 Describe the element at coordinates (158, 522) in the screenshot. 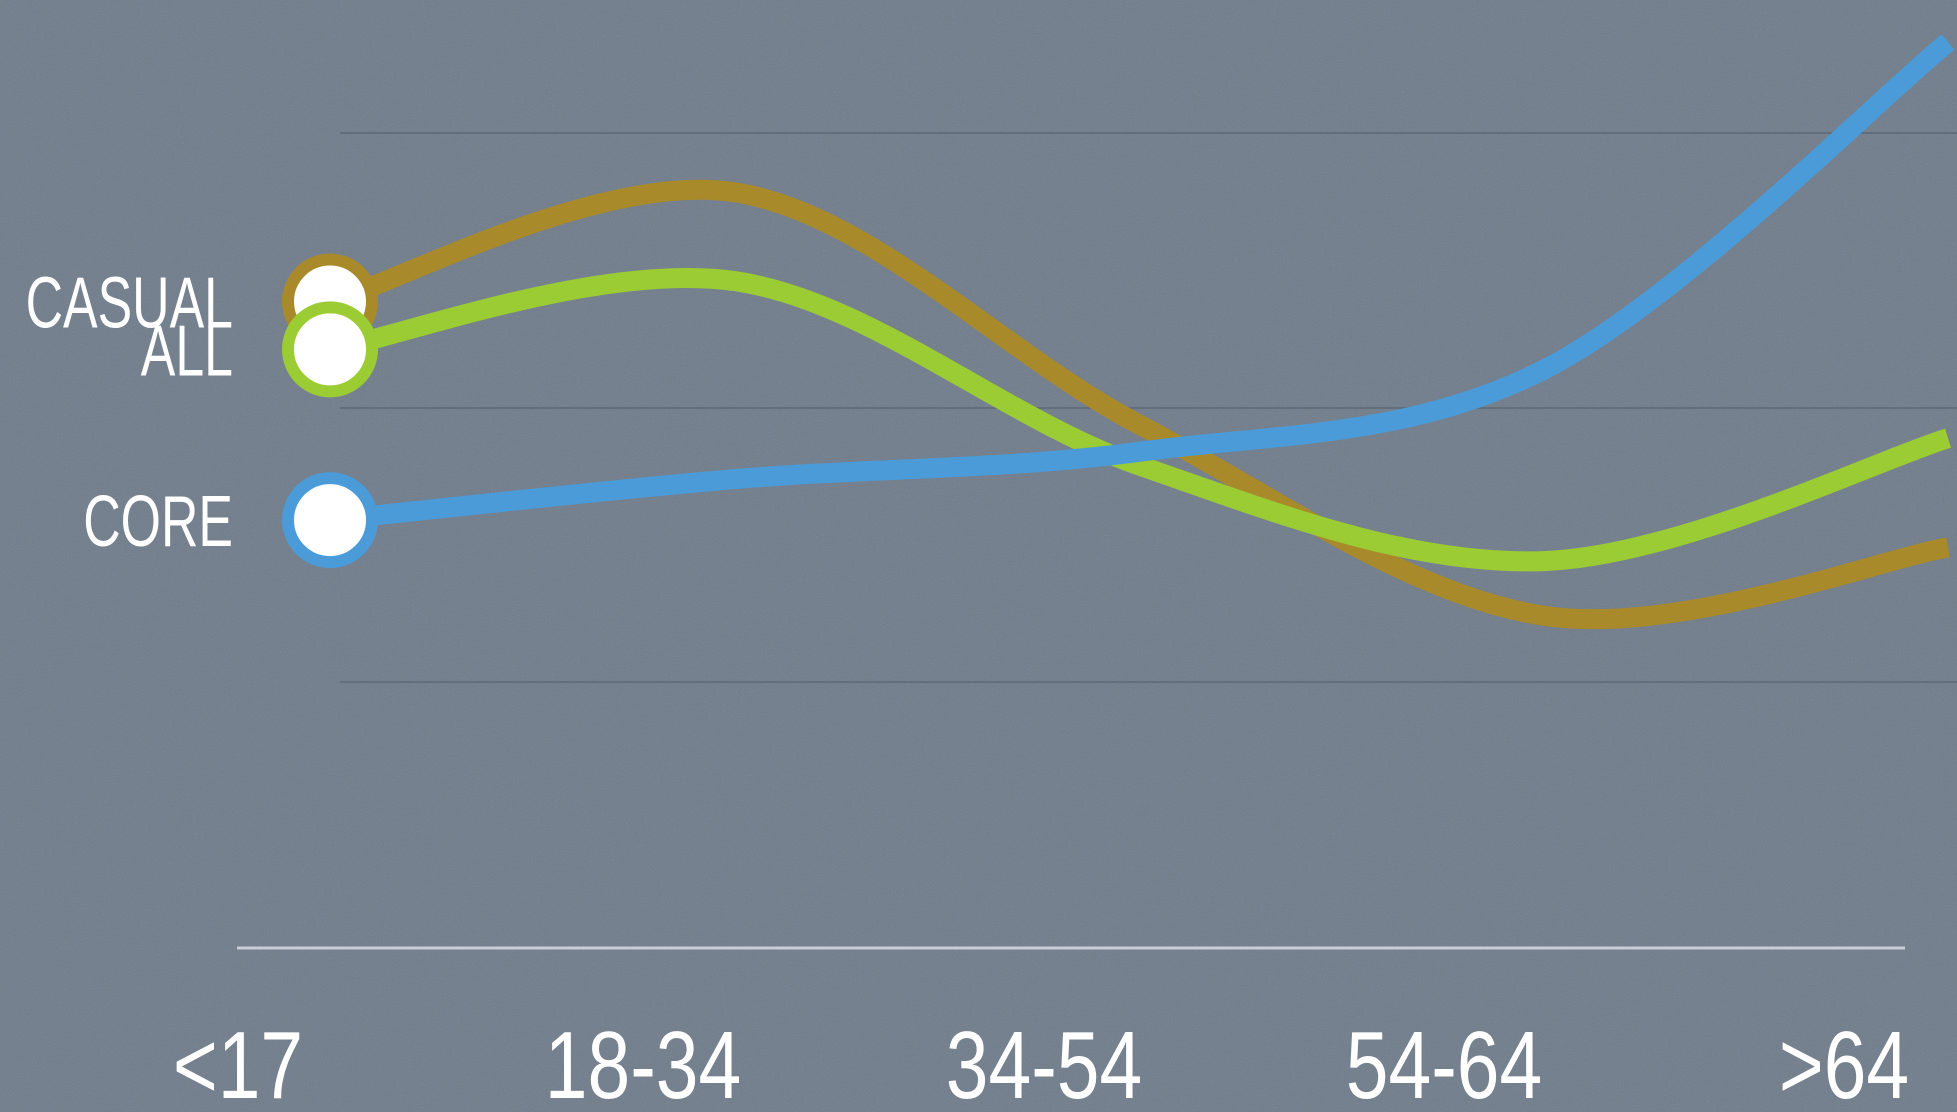

I see `series-label-core: CORE` at that location.